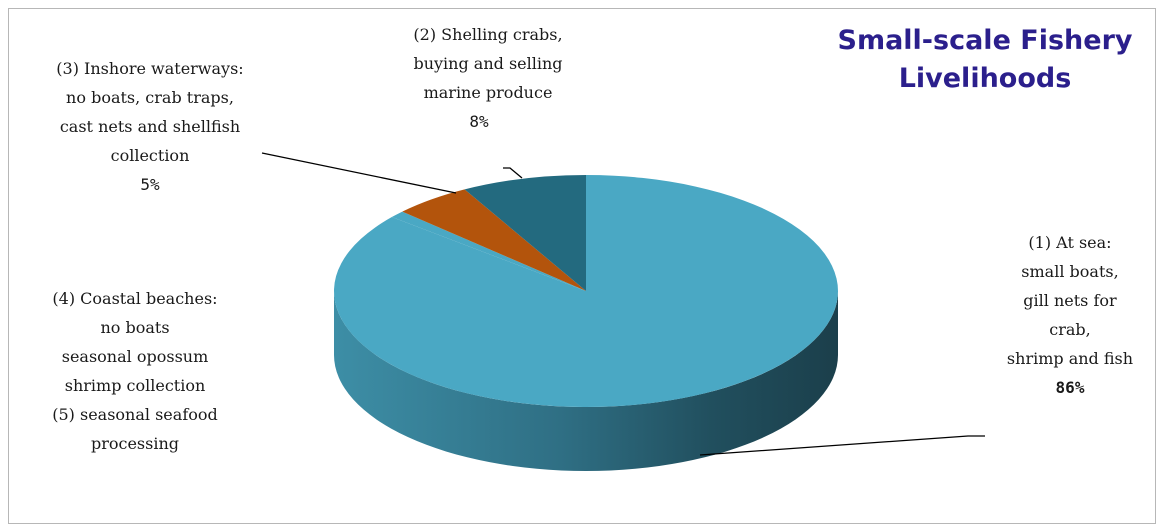 Image resolution: width=1157 pixels, height=526 pixels. I want to click on slice-label-line: seasonal opossum, so click(135, 356).